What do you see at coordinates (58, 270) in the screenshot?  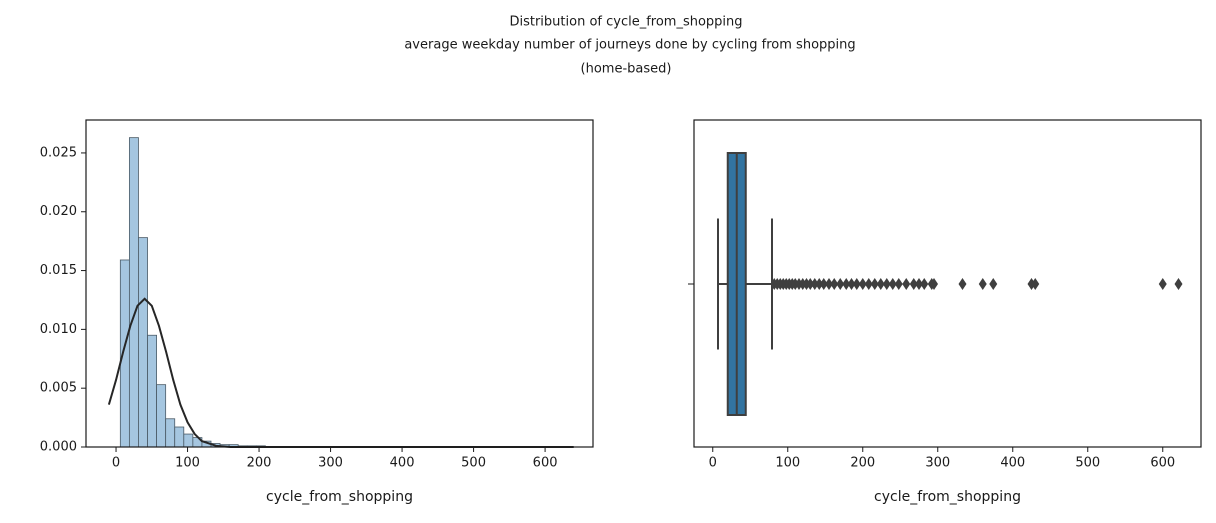 I see `y-tick-label: 0.015` at bounding box center [58, 270].